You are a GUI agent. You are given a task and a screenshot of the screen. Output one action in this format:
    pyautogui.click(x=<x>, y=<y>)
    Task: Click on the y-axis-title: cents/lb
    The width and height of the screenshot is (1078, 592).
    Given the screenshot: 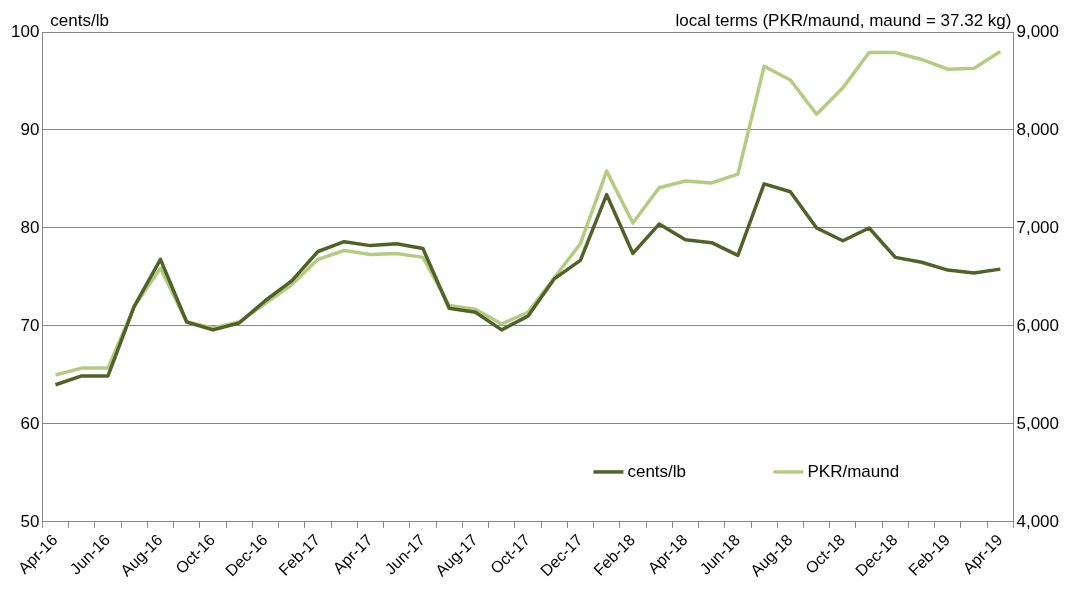 What is the action you would take?
    pyautogui.click(x=79, y=21)
    